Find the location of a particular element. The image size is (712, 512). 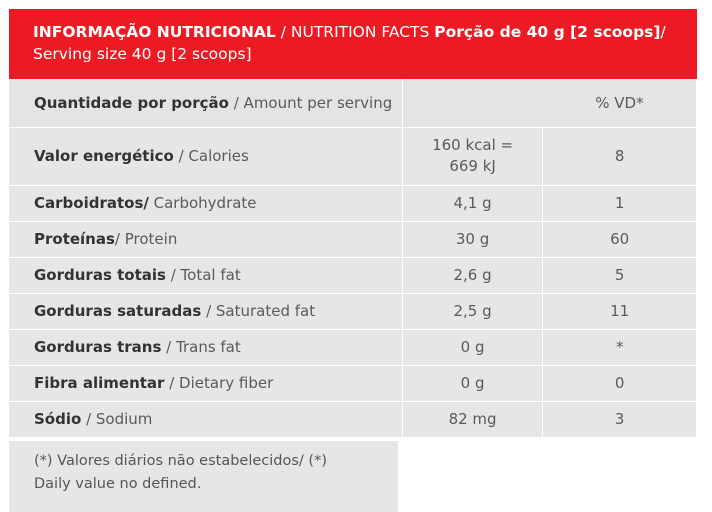

table-row: Sódio / Sodium 82 mg 3 is located at coordinates (353, 419).